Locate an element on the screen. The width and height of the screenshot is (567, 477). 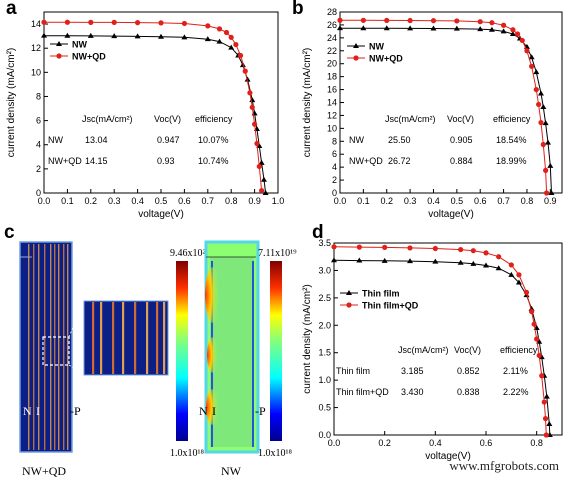
zoom-inset is located at coordinates (126, 338).